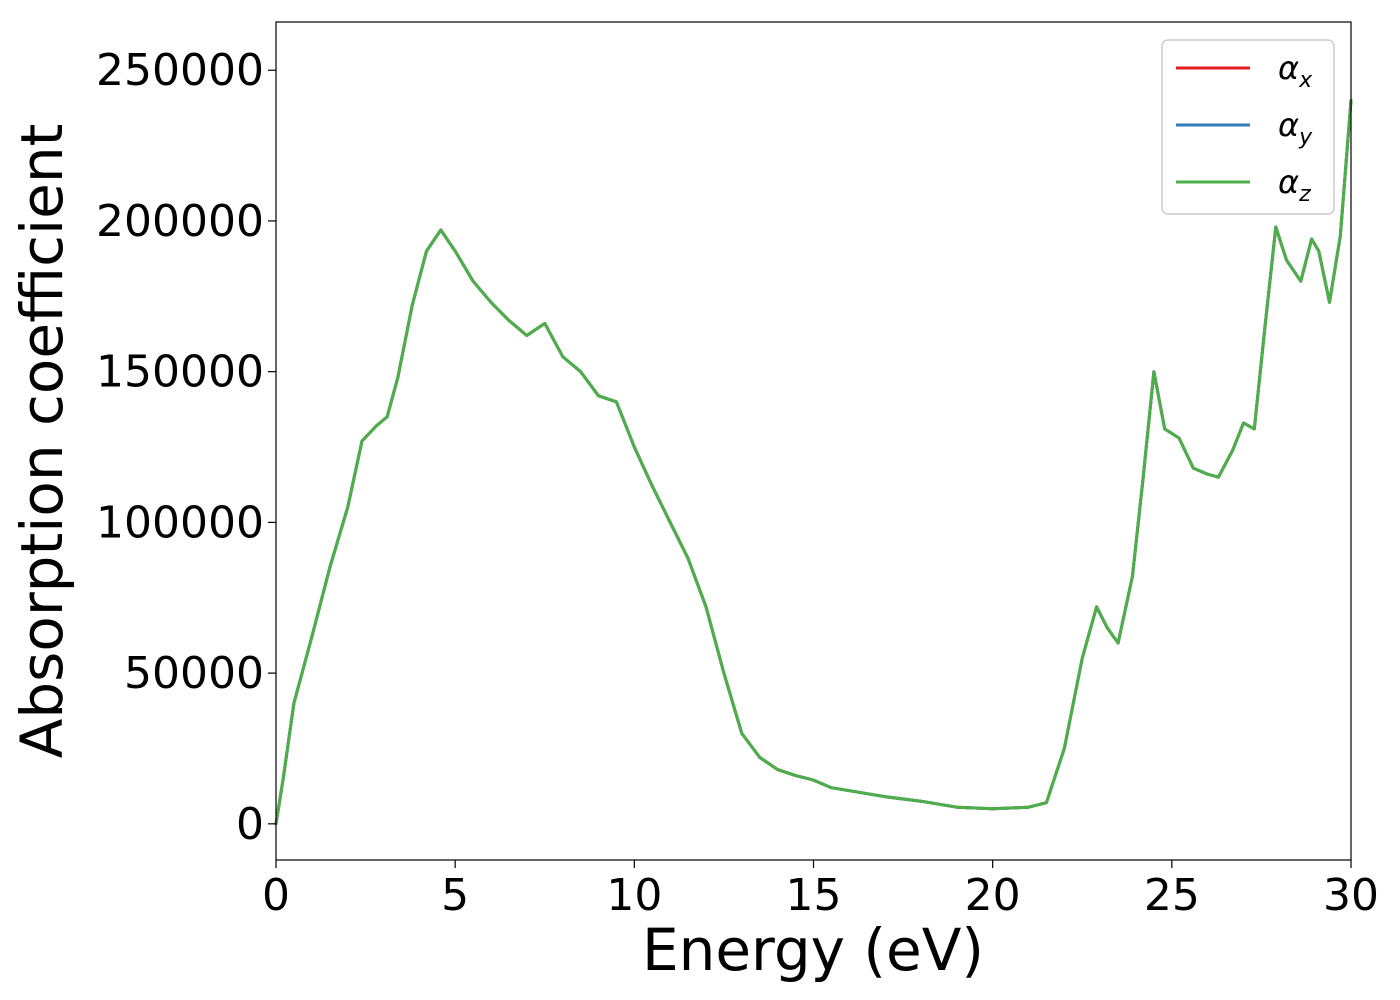 This screenshot has height=1000, width=1400. What do you see at coordinates (180, 372) in the screenshot?
I see `y-tick-label: 150000` at bounding box center [180, 372].